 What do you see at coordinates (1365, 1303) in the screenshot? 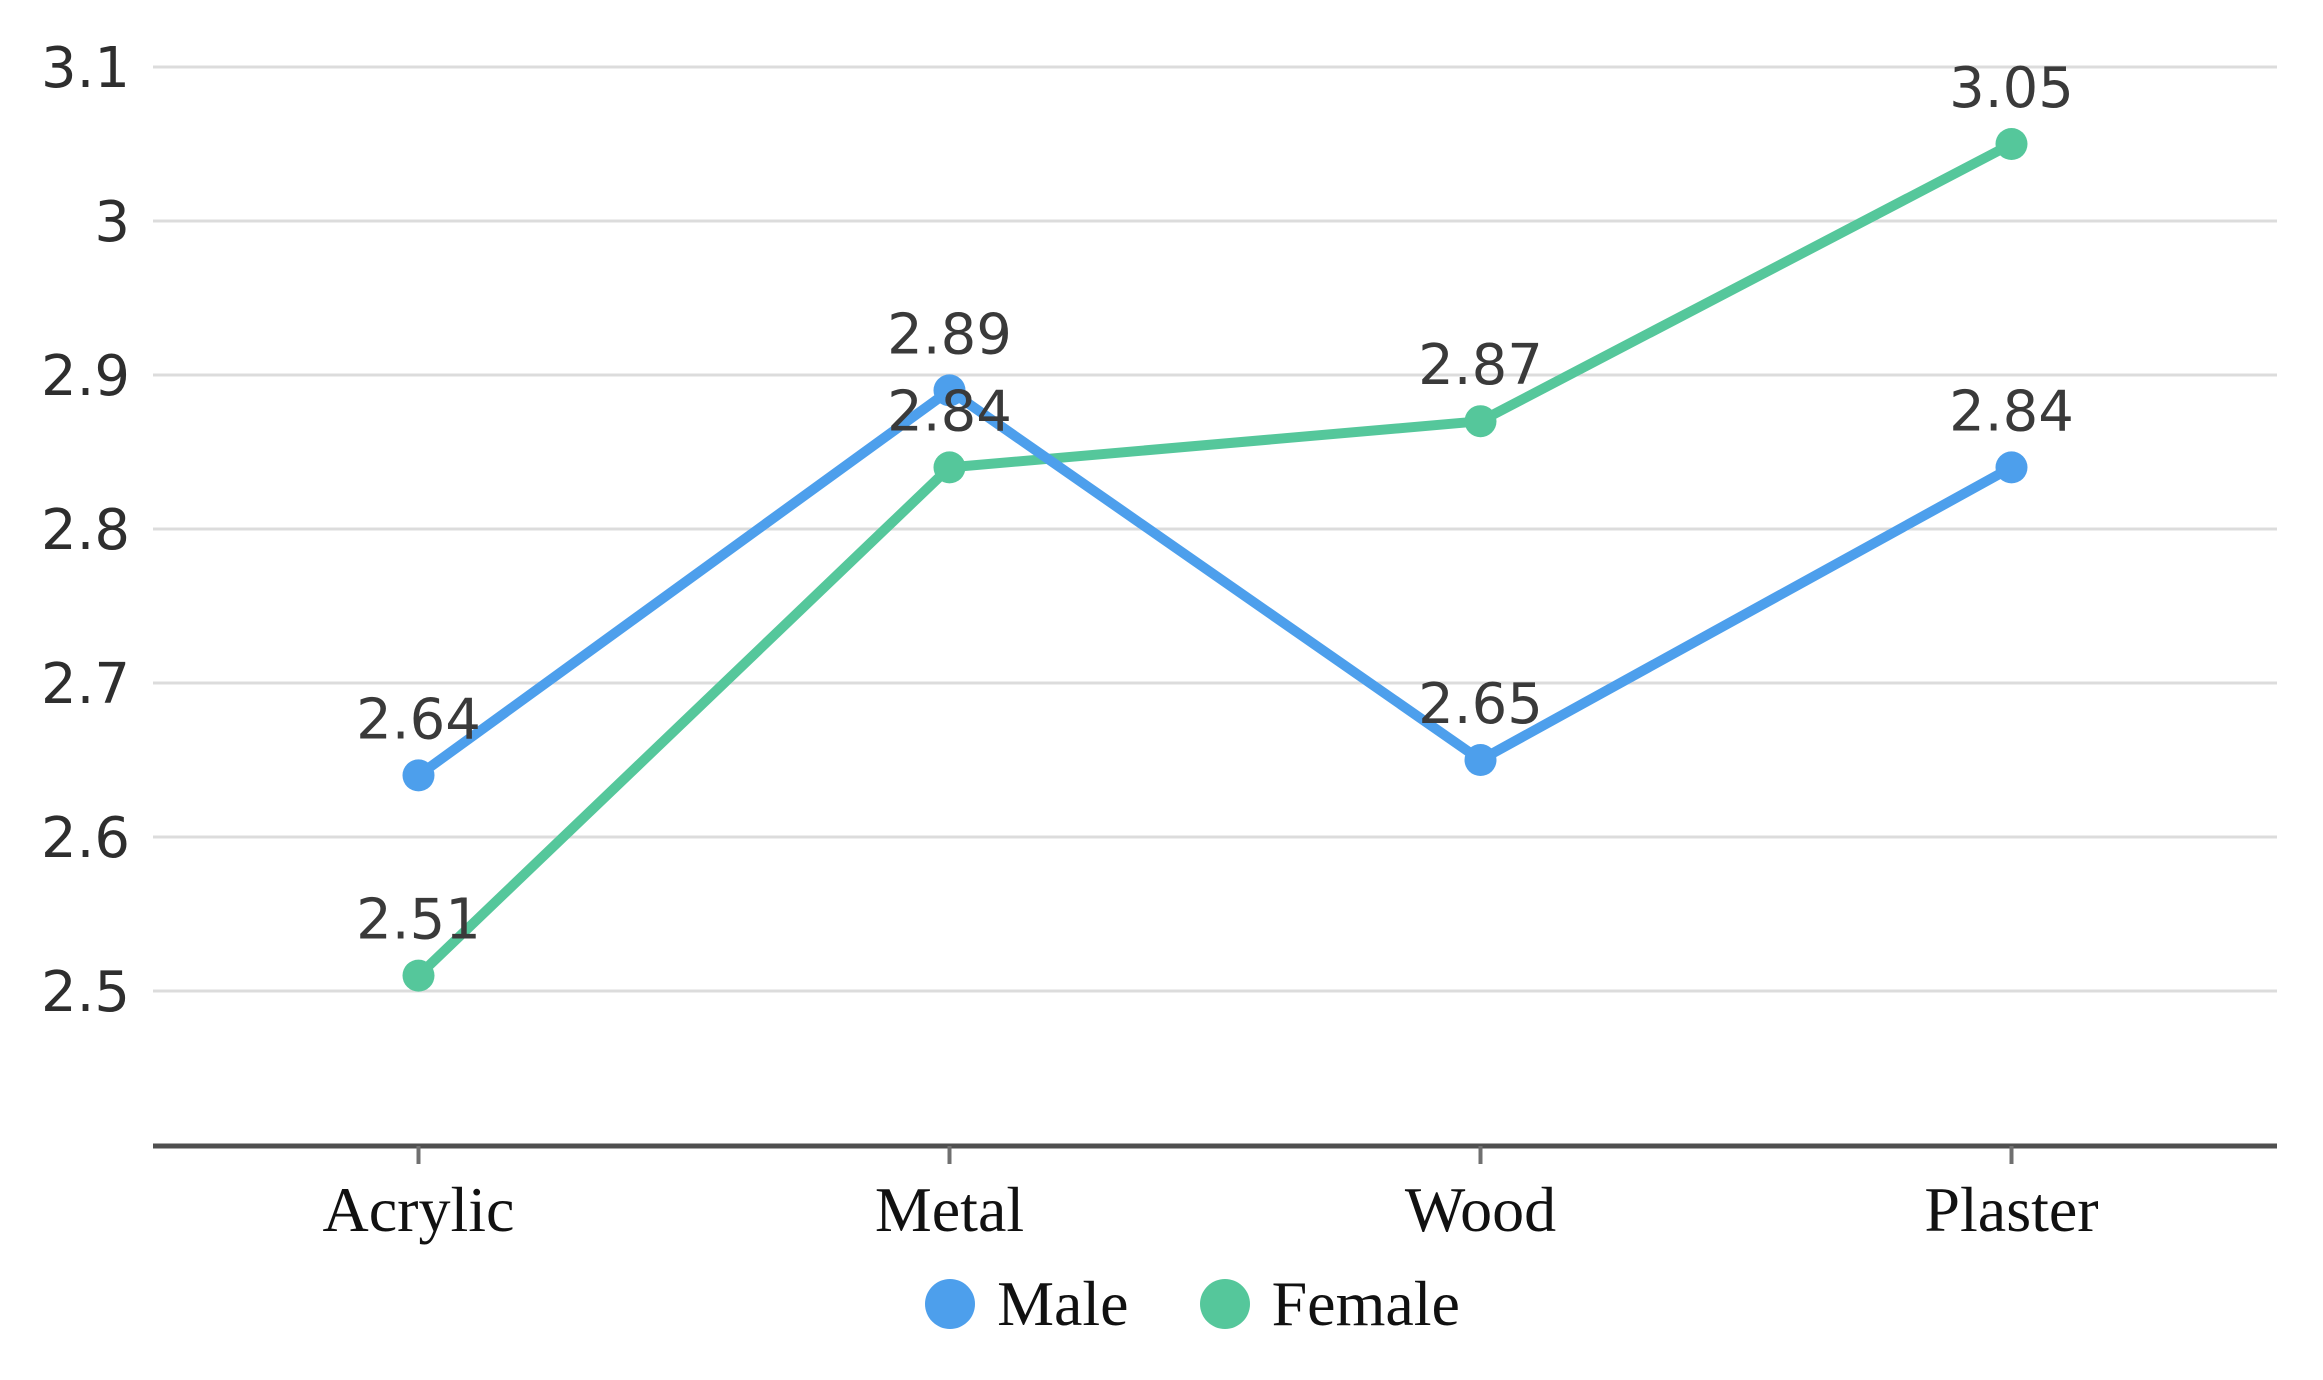
I see `legend-label-female: Female` at bounding box center [1365, 1303].